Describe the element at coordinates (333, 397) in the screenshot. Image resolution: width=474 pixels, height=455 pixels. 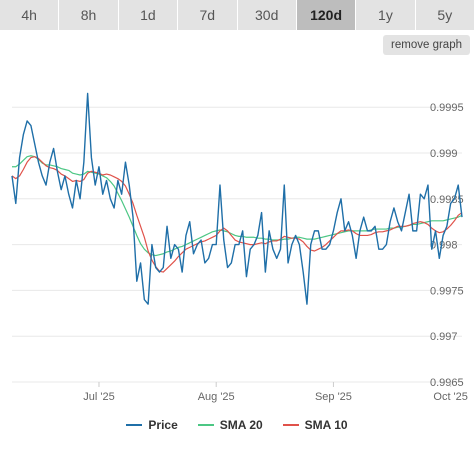
I see `x-tick-label: Sep '25` at that location.